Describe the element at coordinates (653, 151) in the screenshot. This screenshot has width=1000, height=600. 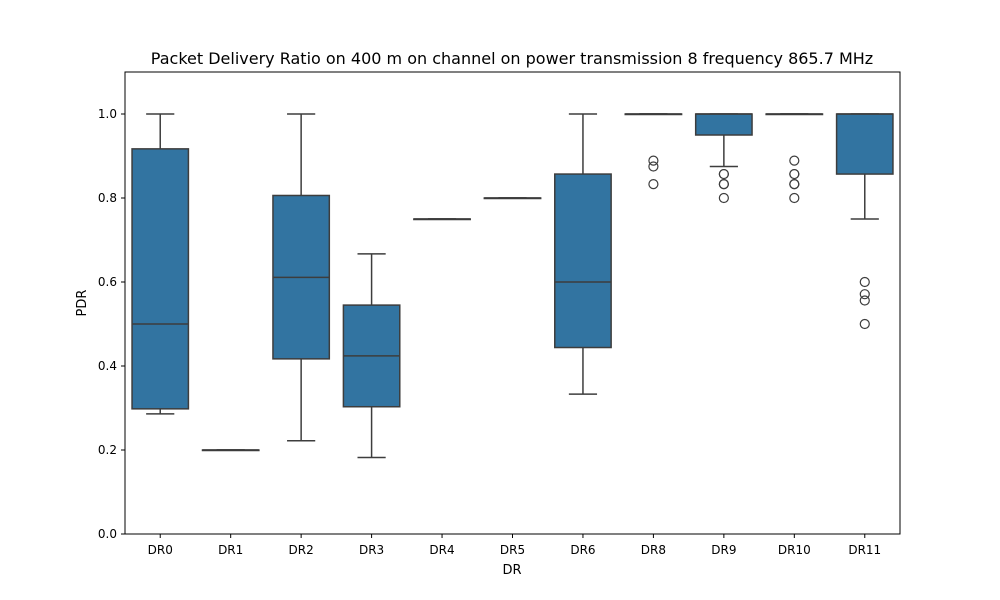
I see `box-dr8` at that location.